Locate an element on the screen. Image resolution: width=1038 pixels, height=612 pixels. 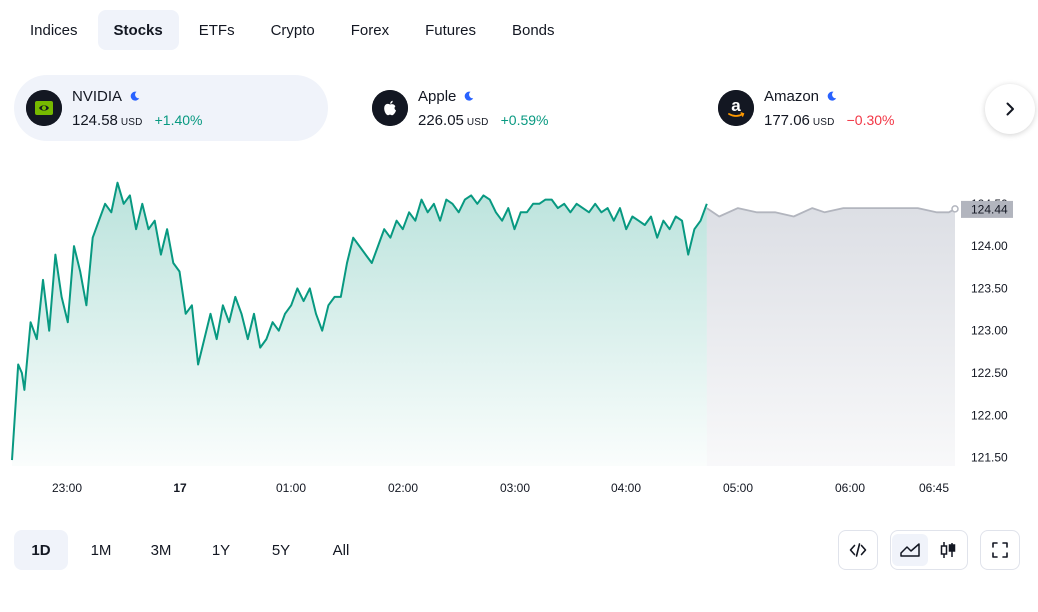
ticker-price: 177.06 is located at coordinates (787, 120).